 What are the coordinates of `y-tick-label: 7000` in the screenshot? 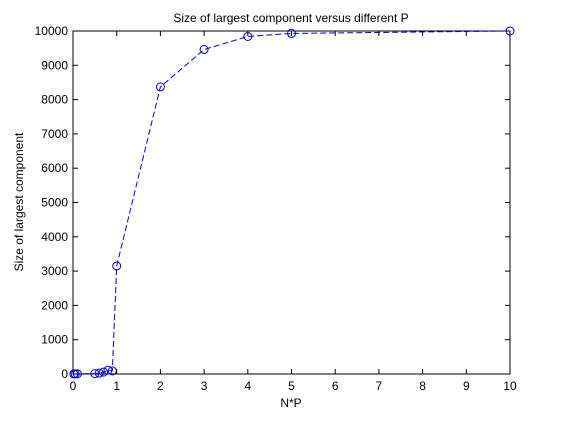 It's located at (54, 134).